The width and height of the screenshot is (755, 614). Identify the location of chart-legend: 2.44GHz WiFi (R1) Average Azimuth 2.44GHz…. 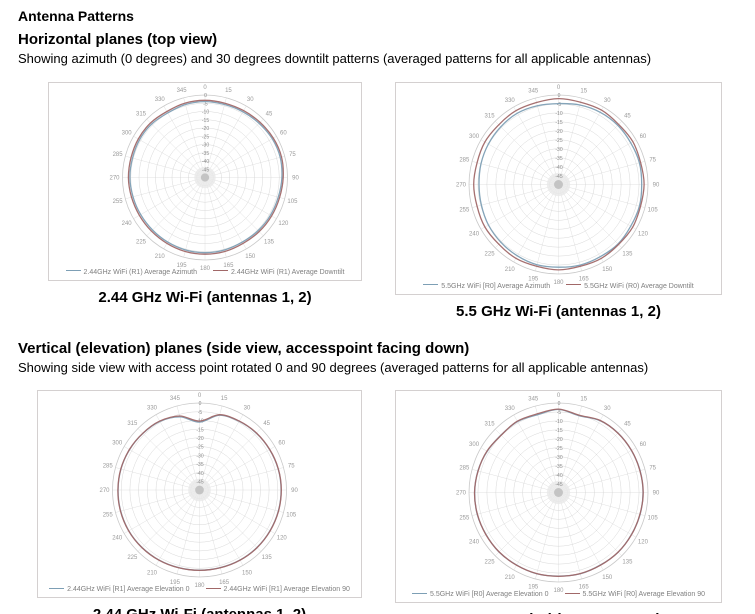
(205, 273).